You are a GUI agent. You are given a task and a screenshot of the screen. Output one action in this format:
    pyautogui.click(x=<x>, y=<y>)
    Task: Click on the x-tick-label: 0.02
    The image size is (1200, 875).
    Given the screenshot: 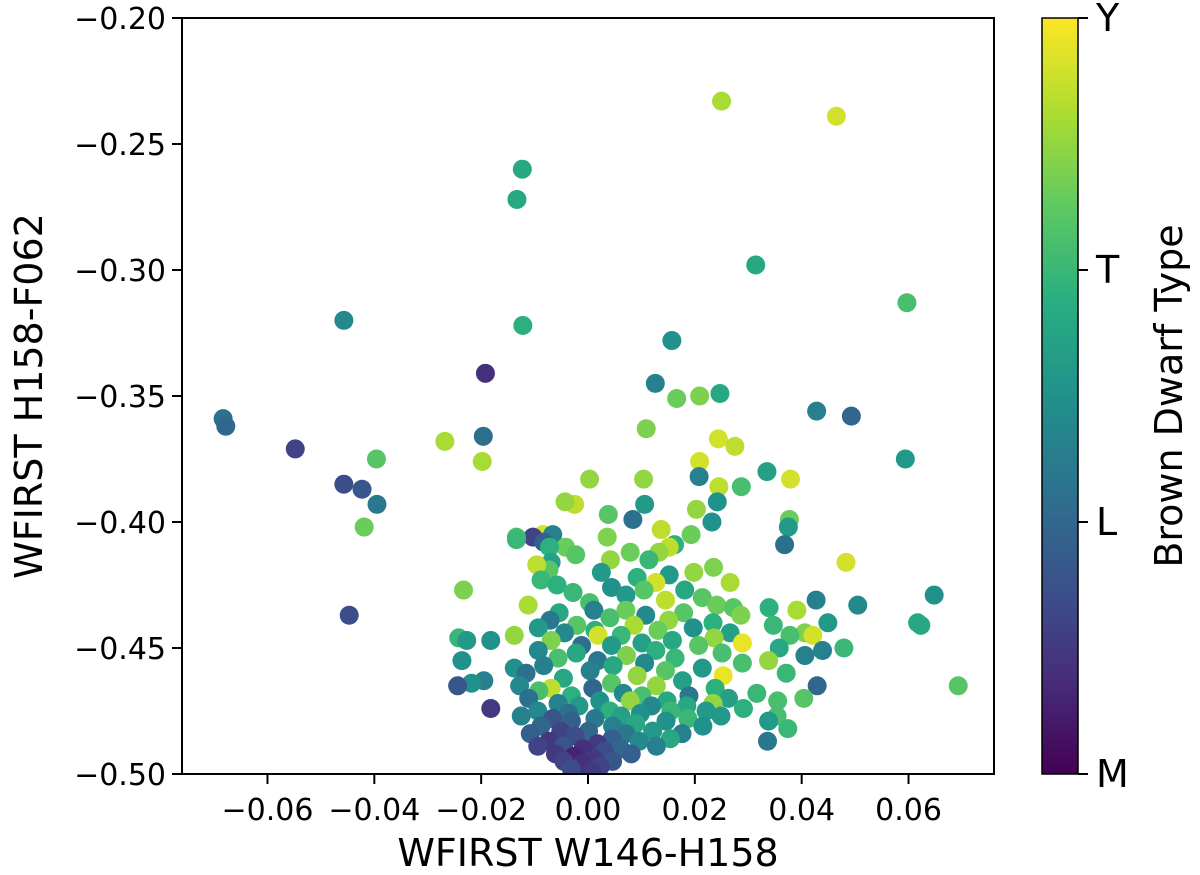 What is the action you would take?
    pyautogui.click(x=694, y=810)
    